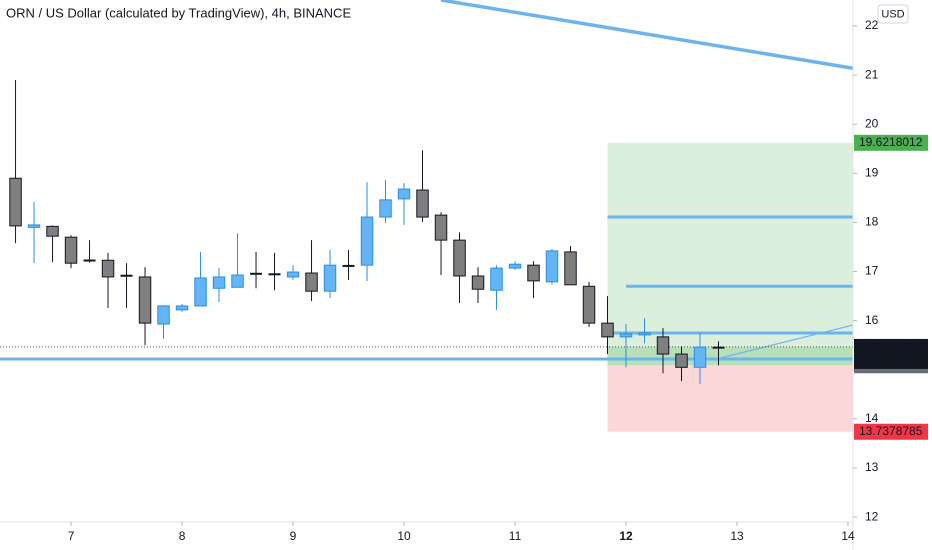 This screenshot has height=550, width=932. Describe the element at coordinates (891, 346) in the screenshot. I see `last-price-label: 15.4650417` at that location.